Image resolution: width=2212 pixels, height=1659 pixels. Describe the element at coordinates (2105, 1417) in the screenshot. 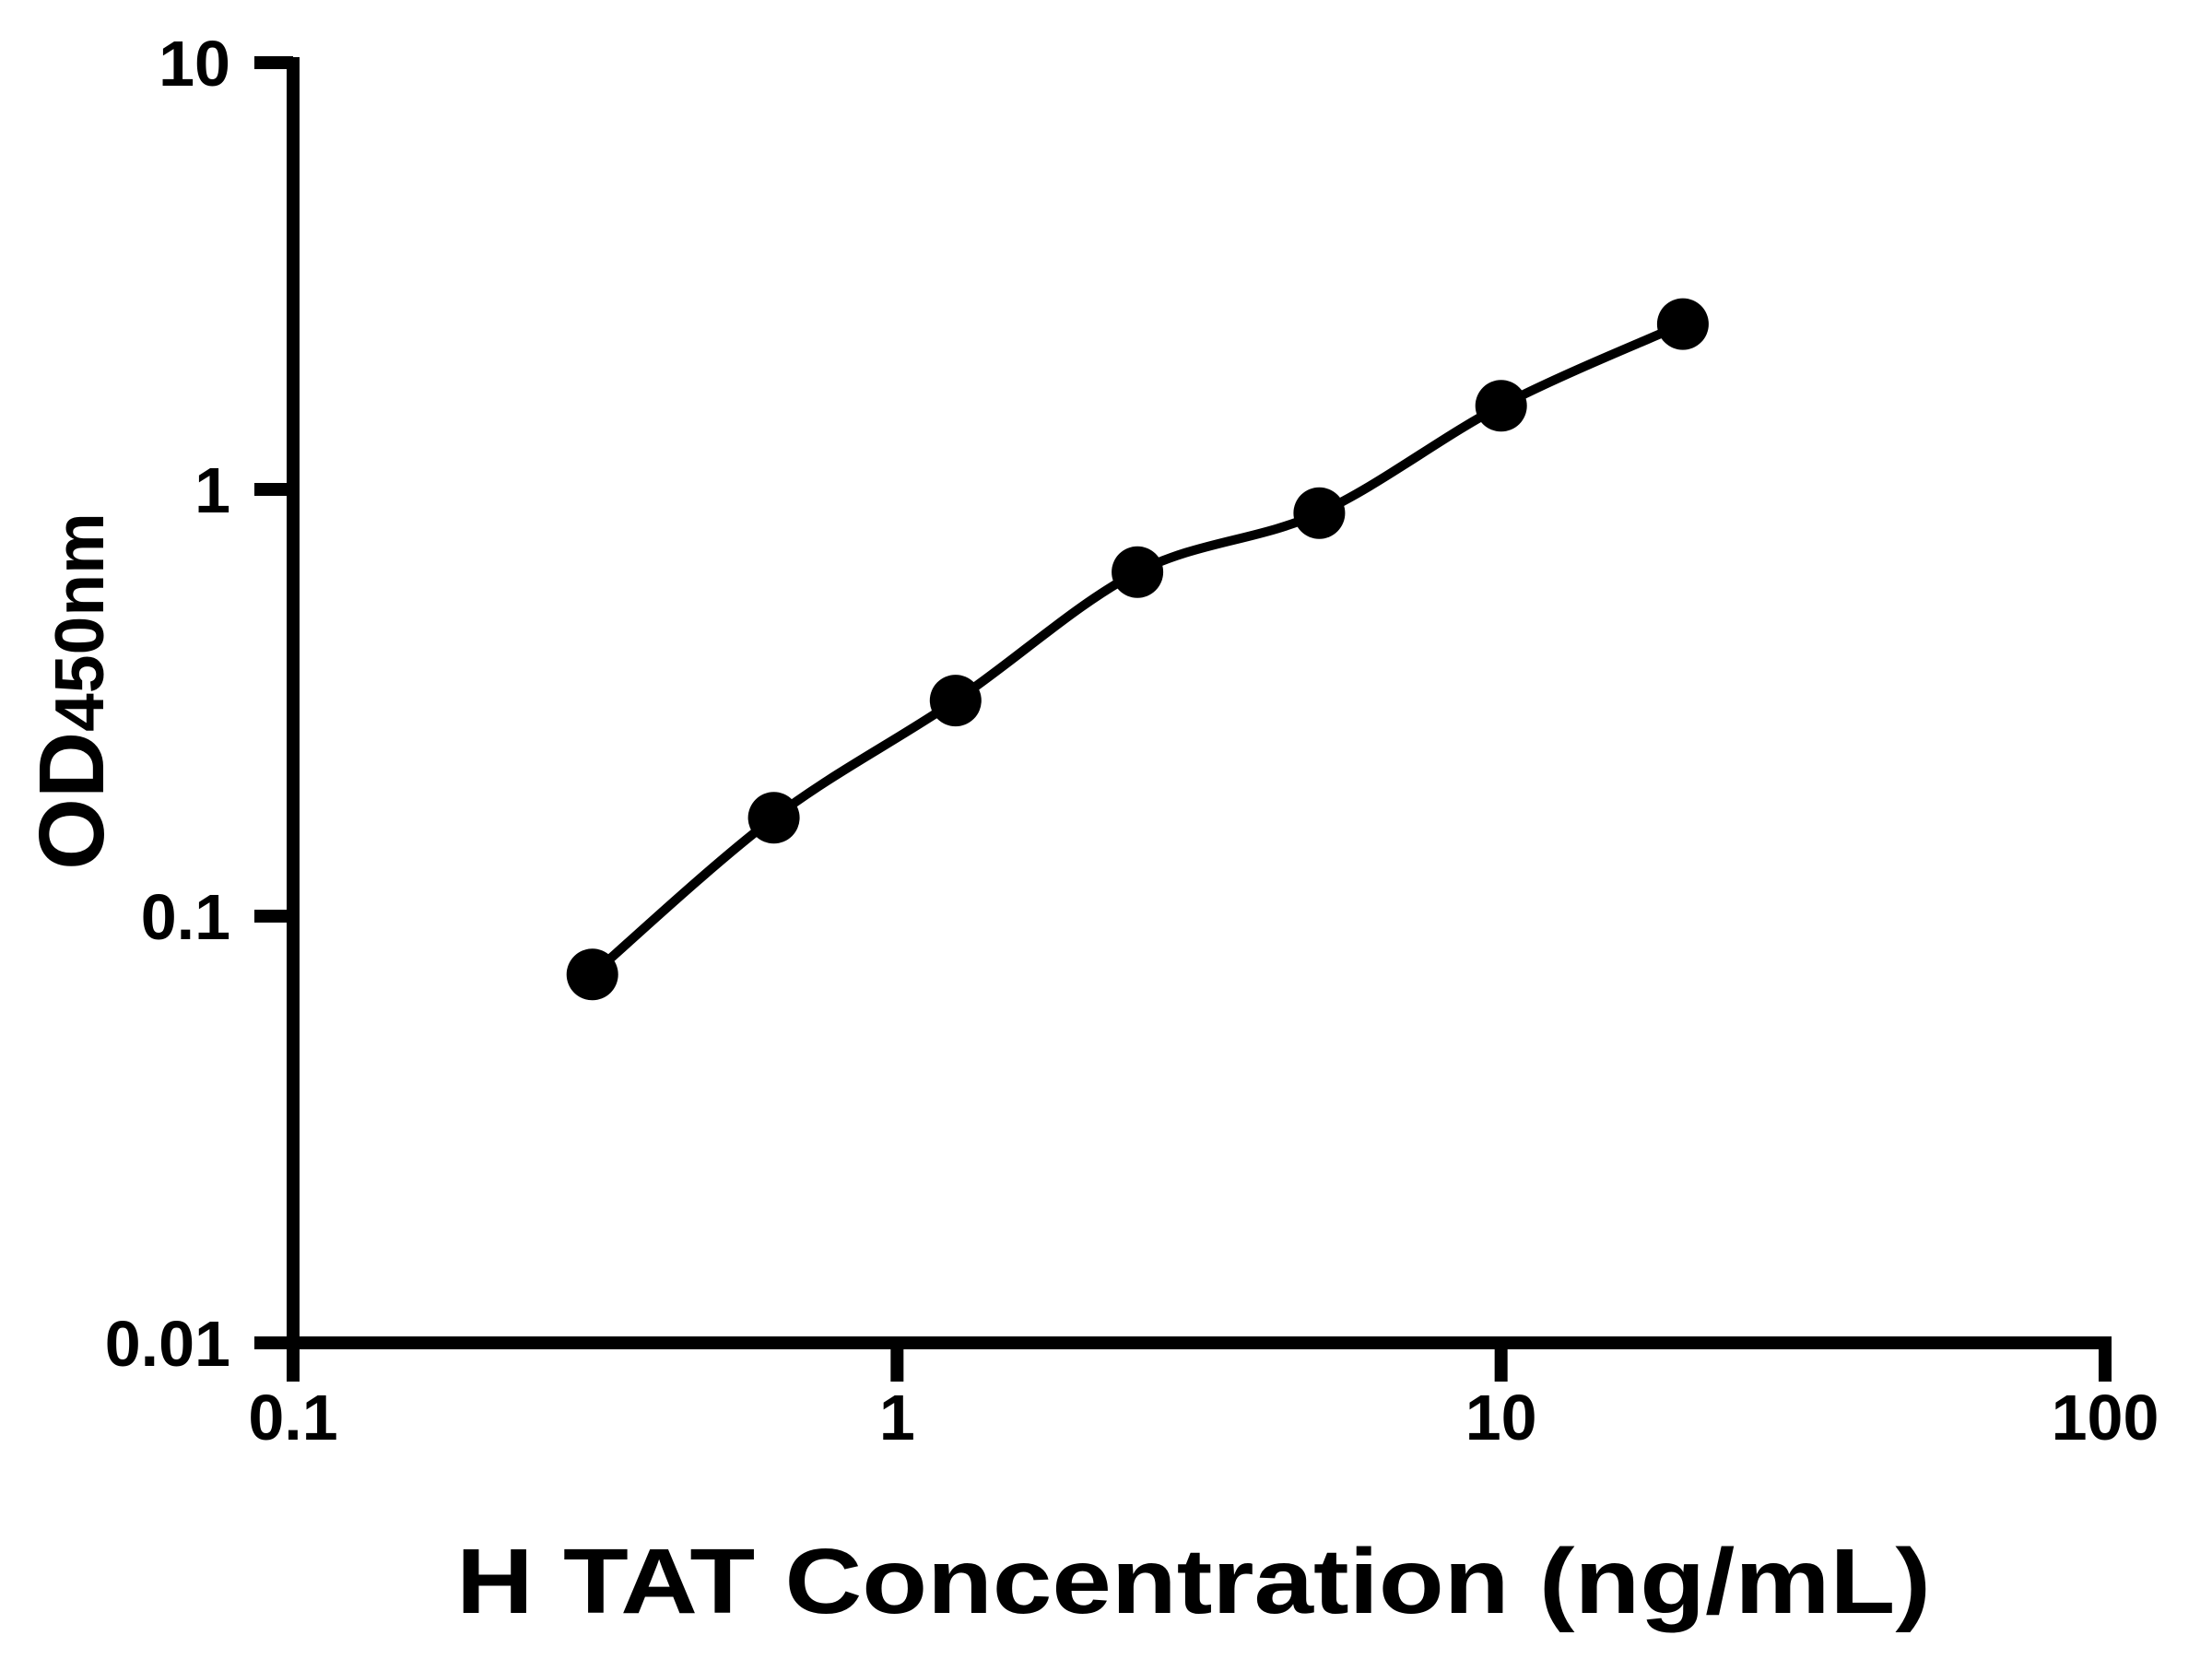

I see `x-tick-label: 100` at that location.